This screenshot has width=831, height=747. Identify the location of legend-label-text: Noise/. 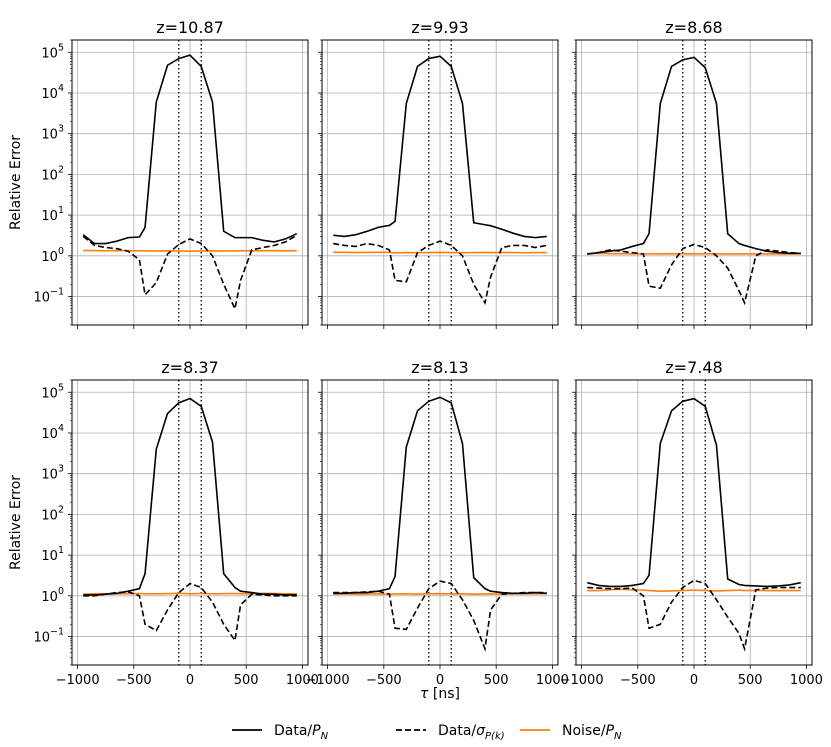
(584, 731).